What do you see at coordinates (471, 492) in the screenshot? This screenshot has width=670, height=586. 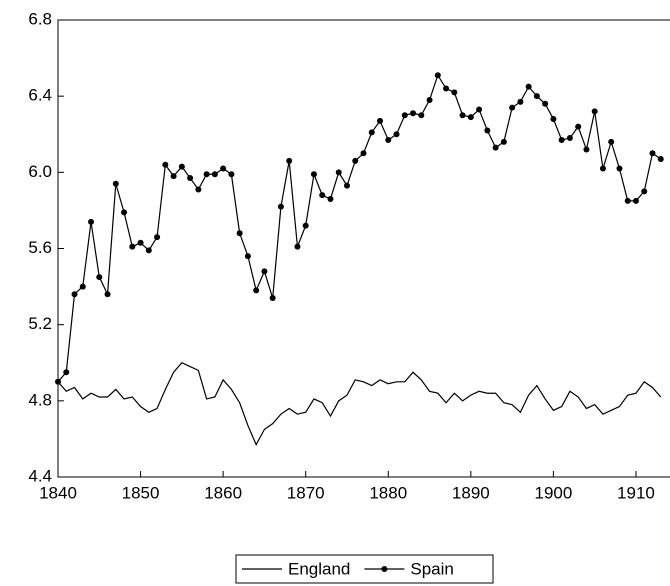 I see `x-tick-label: 1890` at bounding box center [471, 492].